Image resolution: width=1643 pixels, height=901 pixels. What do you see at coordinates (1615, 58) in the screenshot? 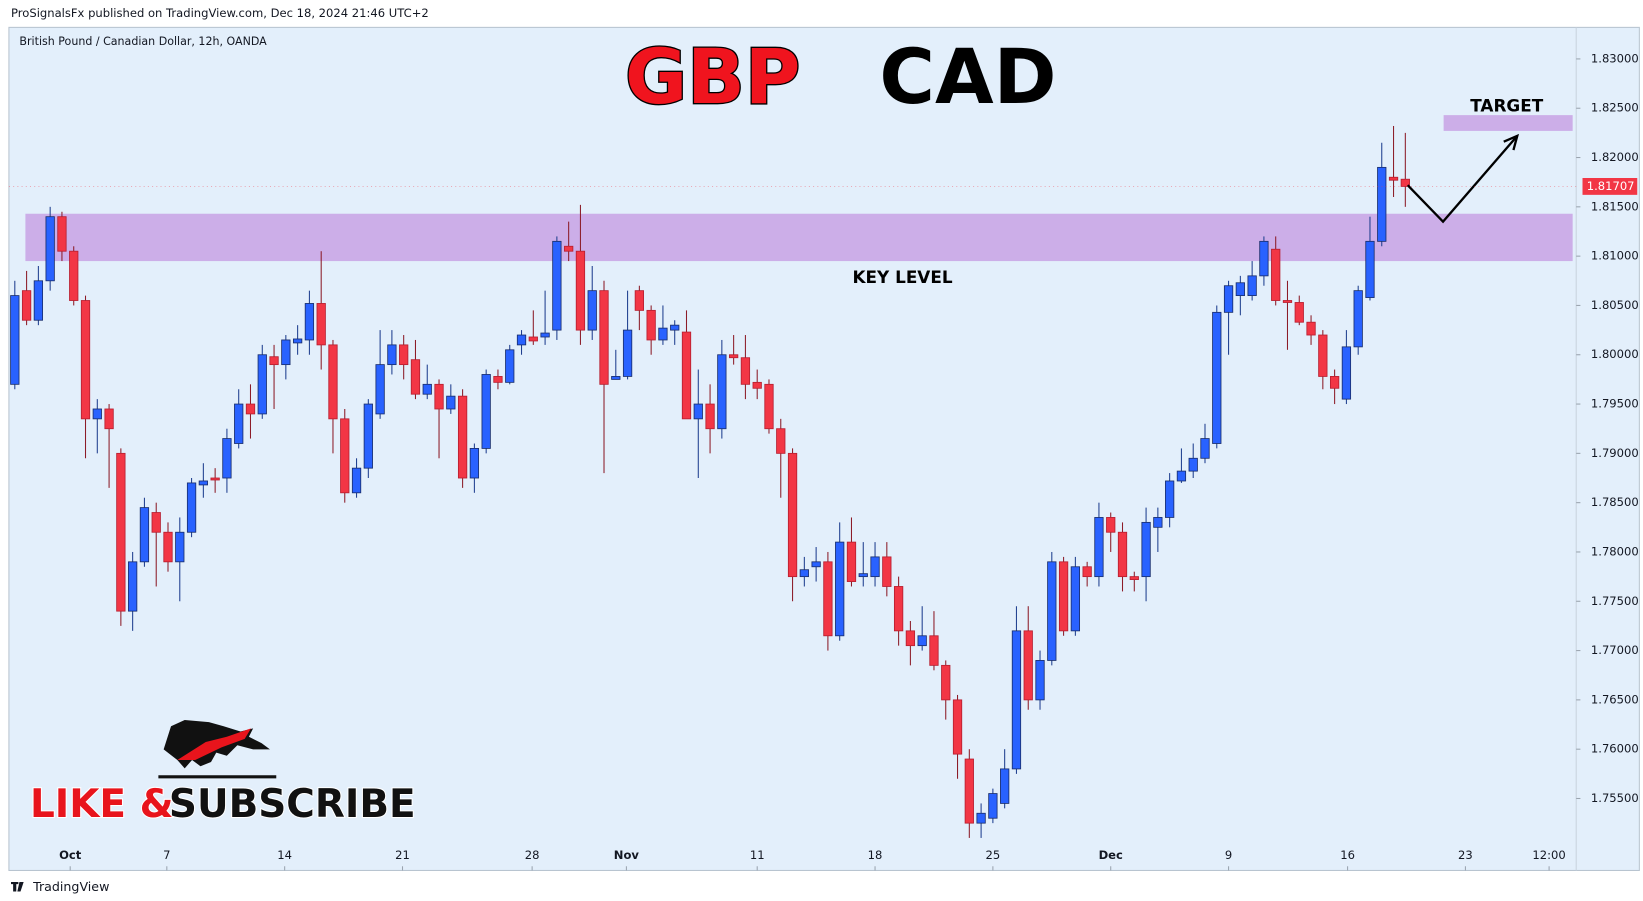
I see `y-tick-label: 1.83000` at bounding box center [1615, 58].